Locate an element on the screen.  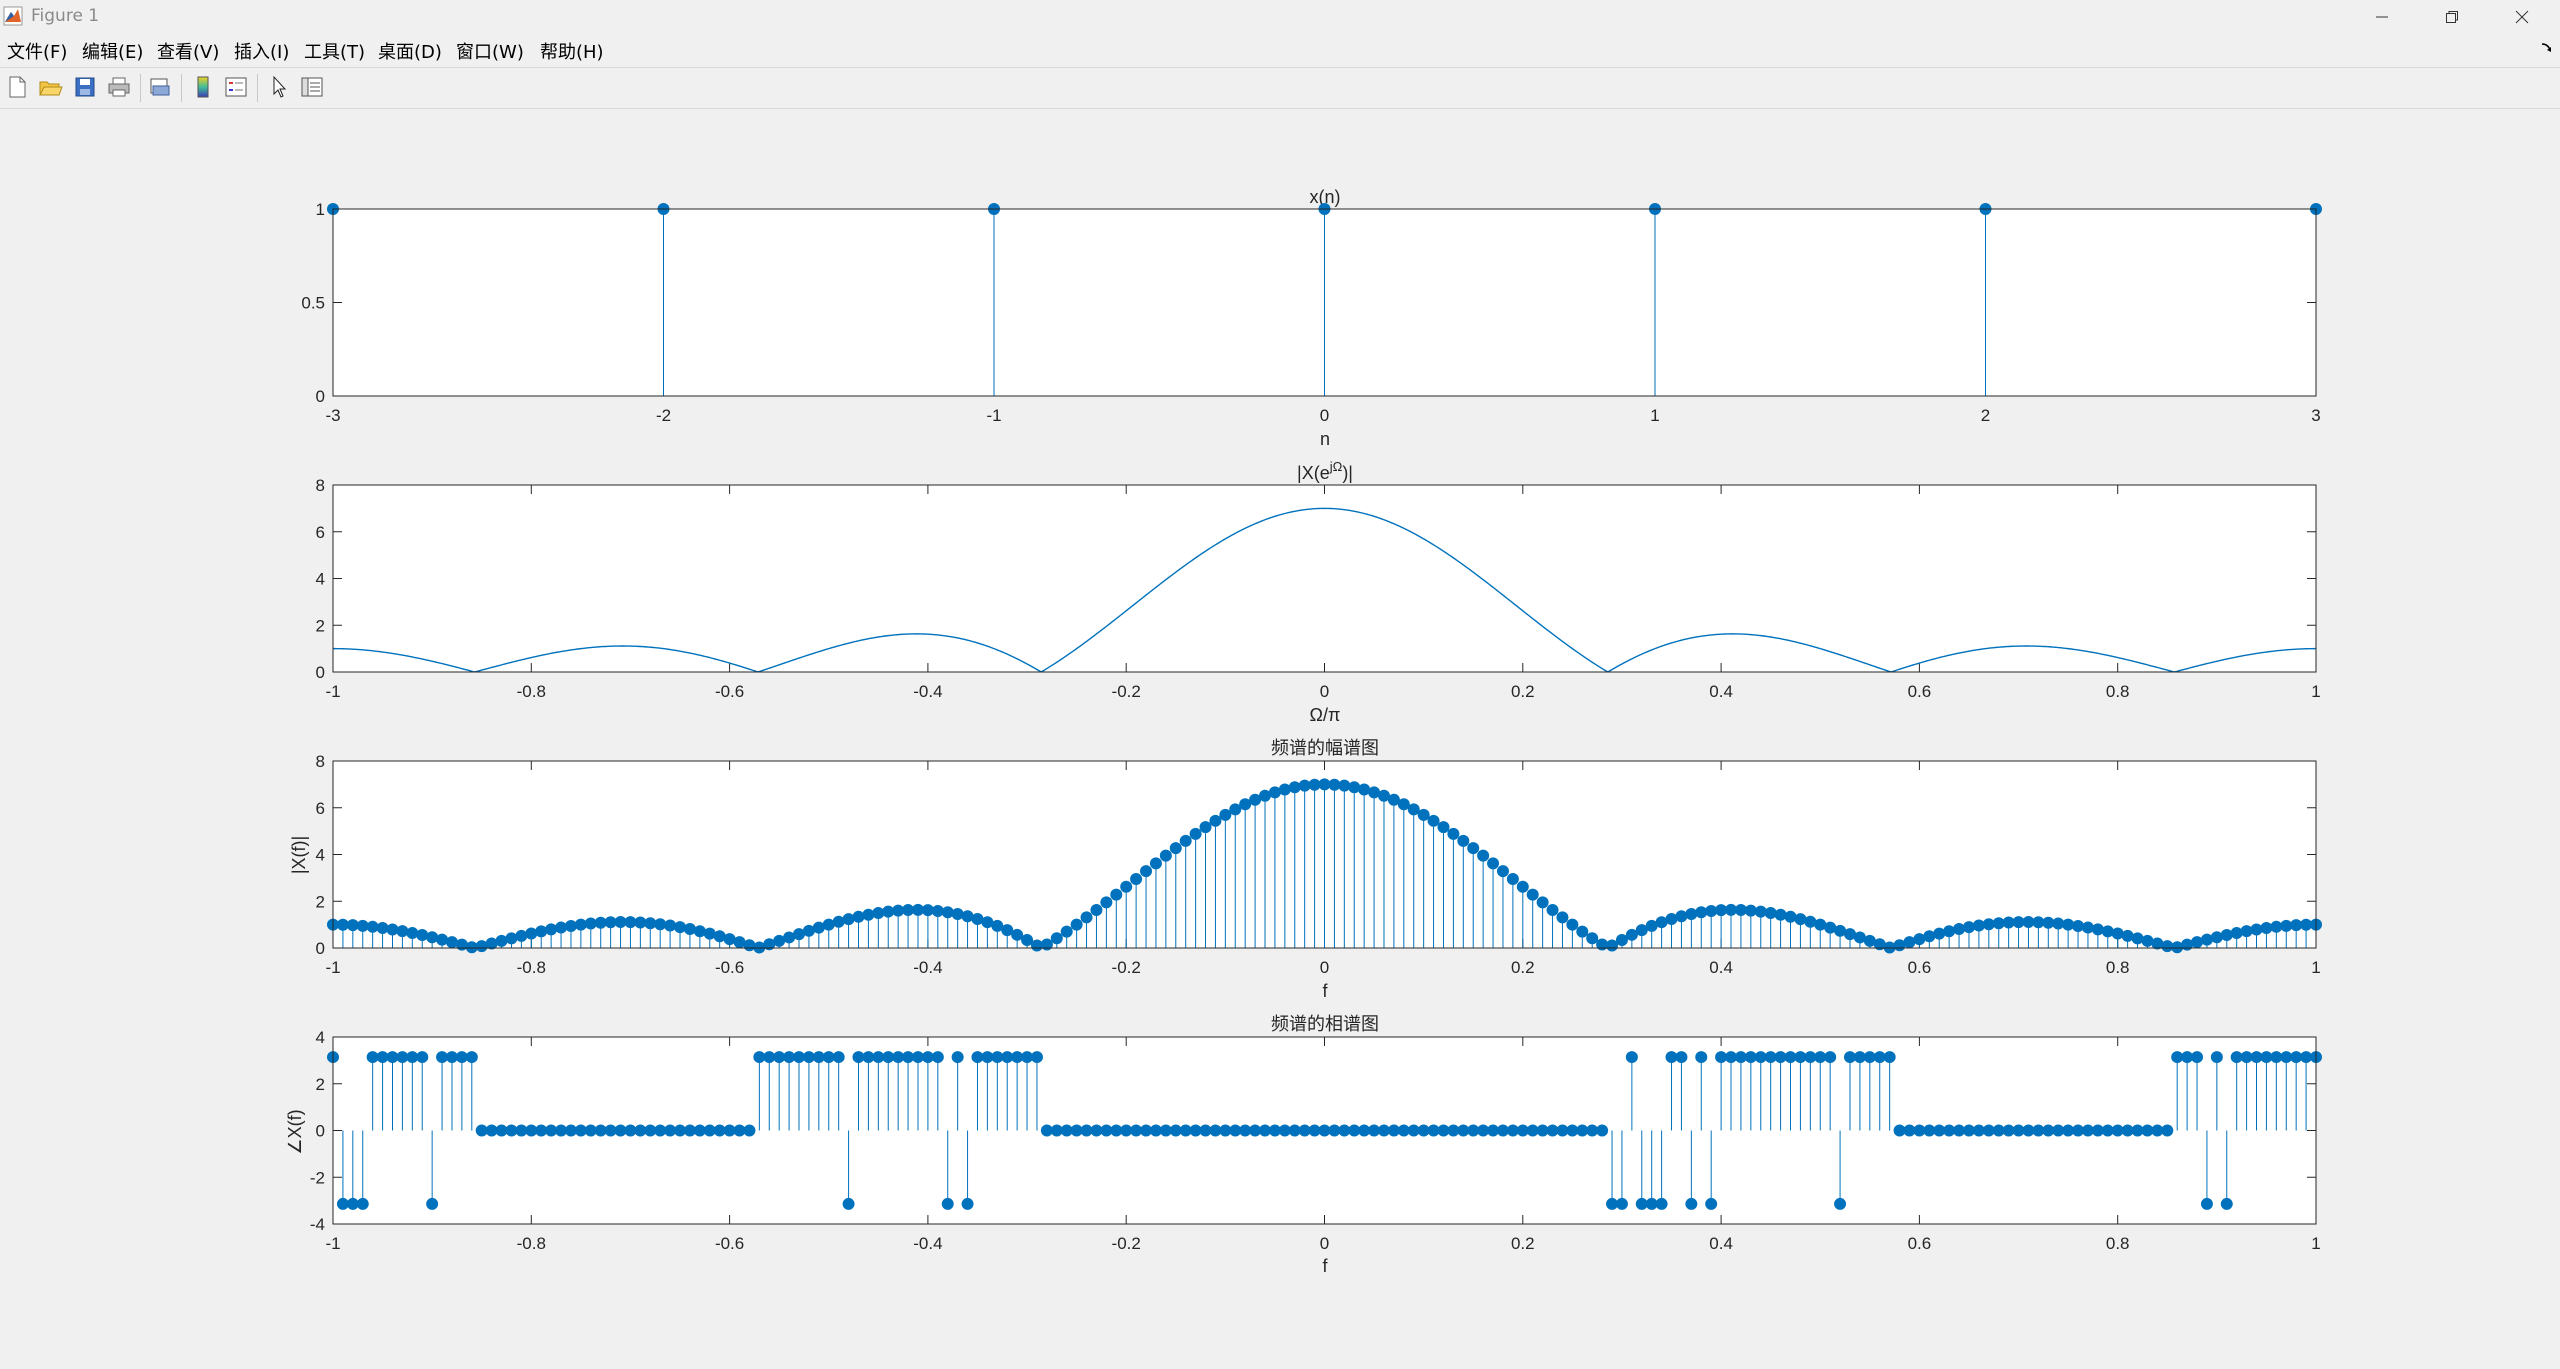
toolbar-separator is located at coordinates (257, 88).